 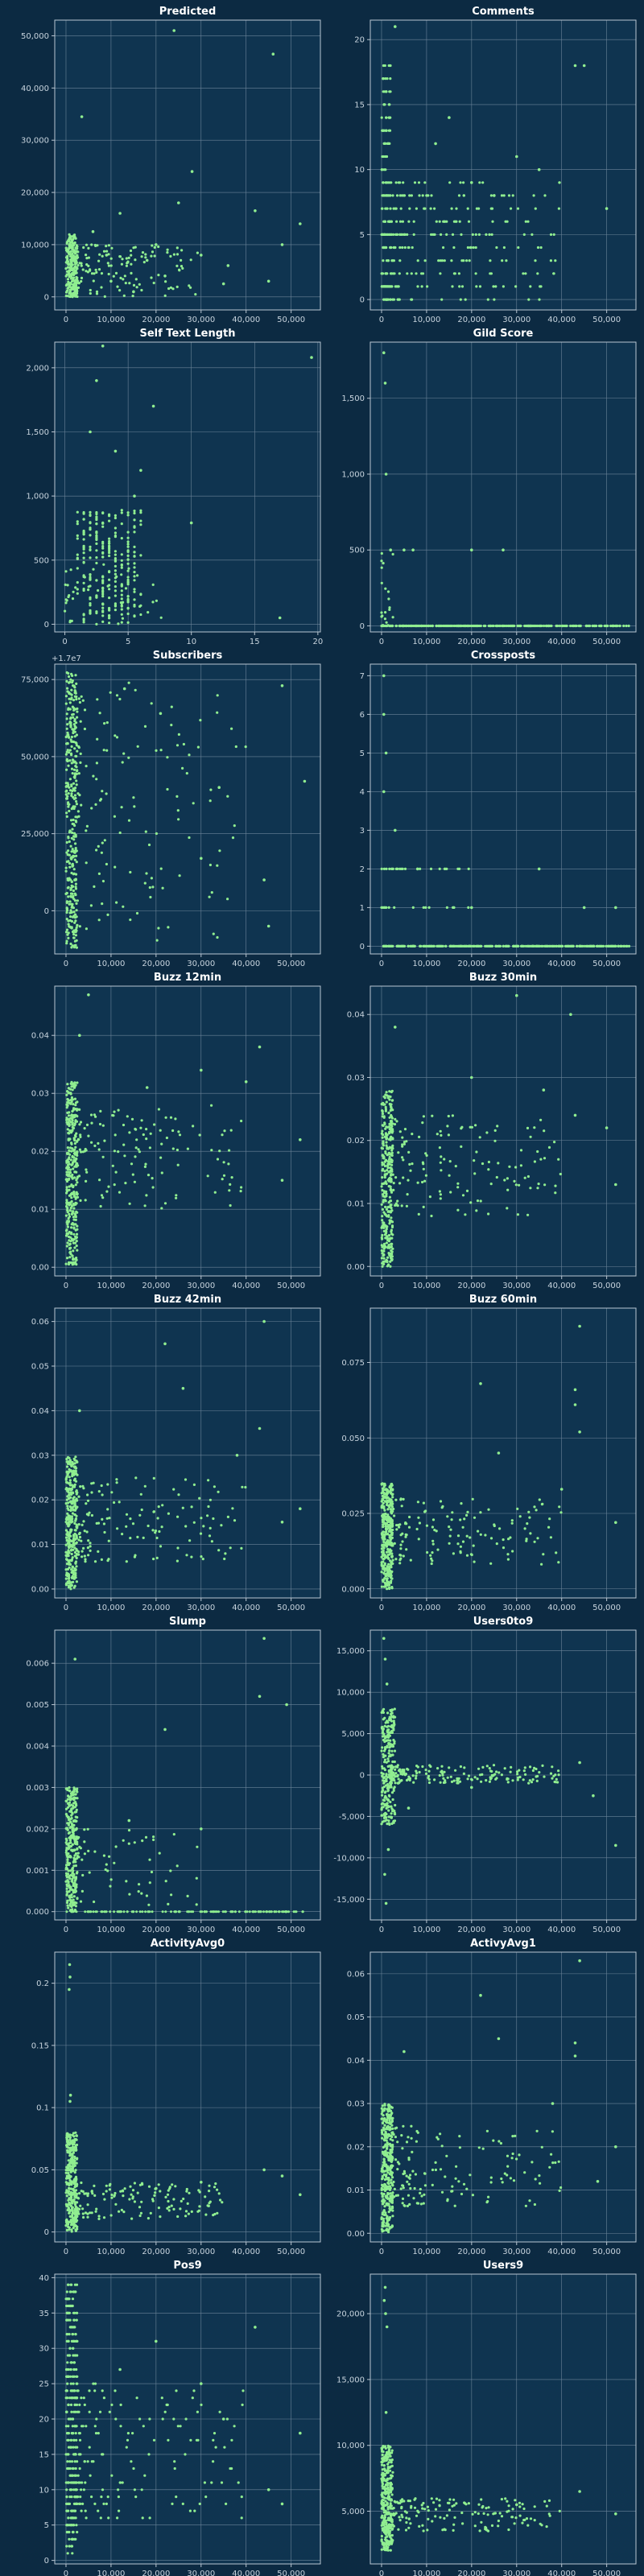 I want to click on x-tick-label: 20,000, so click(x=156, y=320).